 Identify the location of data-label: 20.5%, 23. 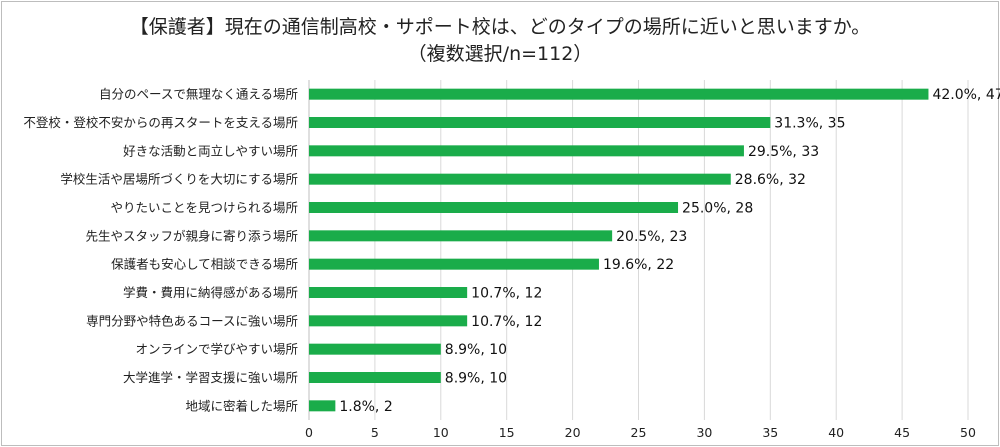
(651, 237).